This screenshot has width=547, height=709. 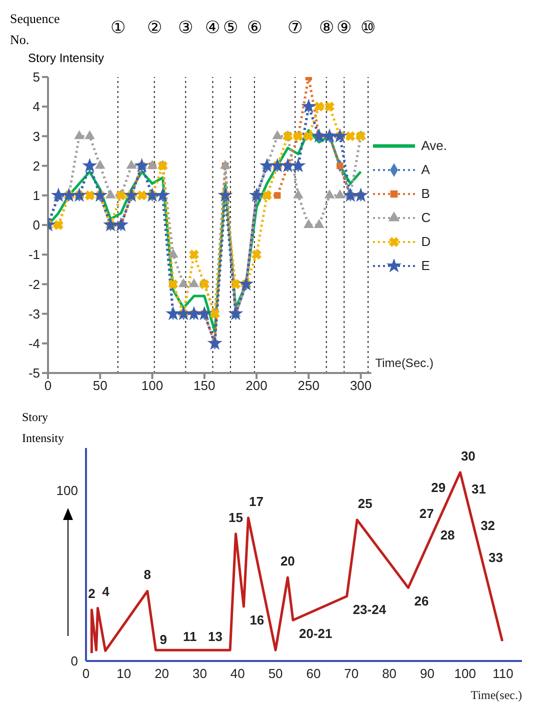 I want to click on x-tick-label: 300, so click(x=361, y=386).